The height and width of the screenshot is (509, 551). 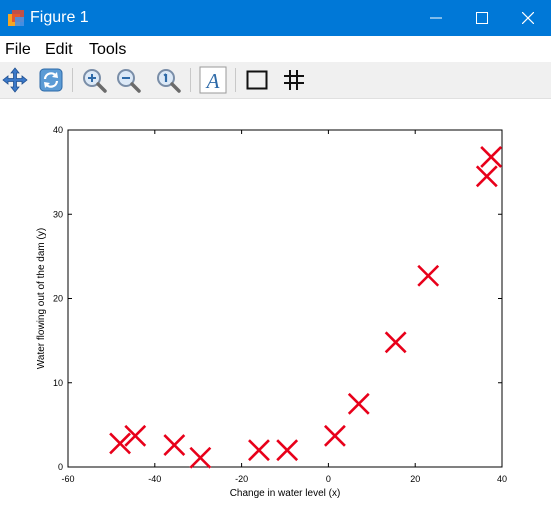 I want to click on close-button, so click(x=528, y=18).